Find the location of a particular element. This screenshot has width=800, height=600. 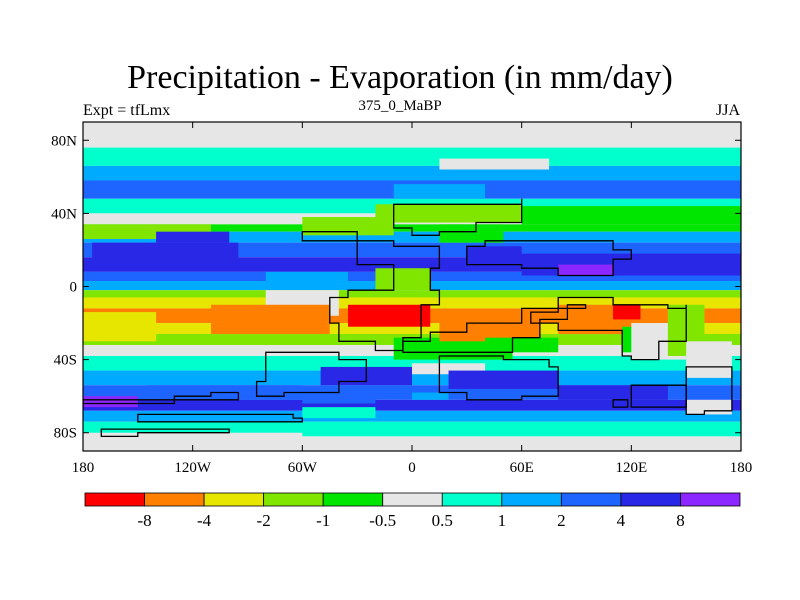

experiment-label: Expt = tfLmx is located at coordinates (127, 110).